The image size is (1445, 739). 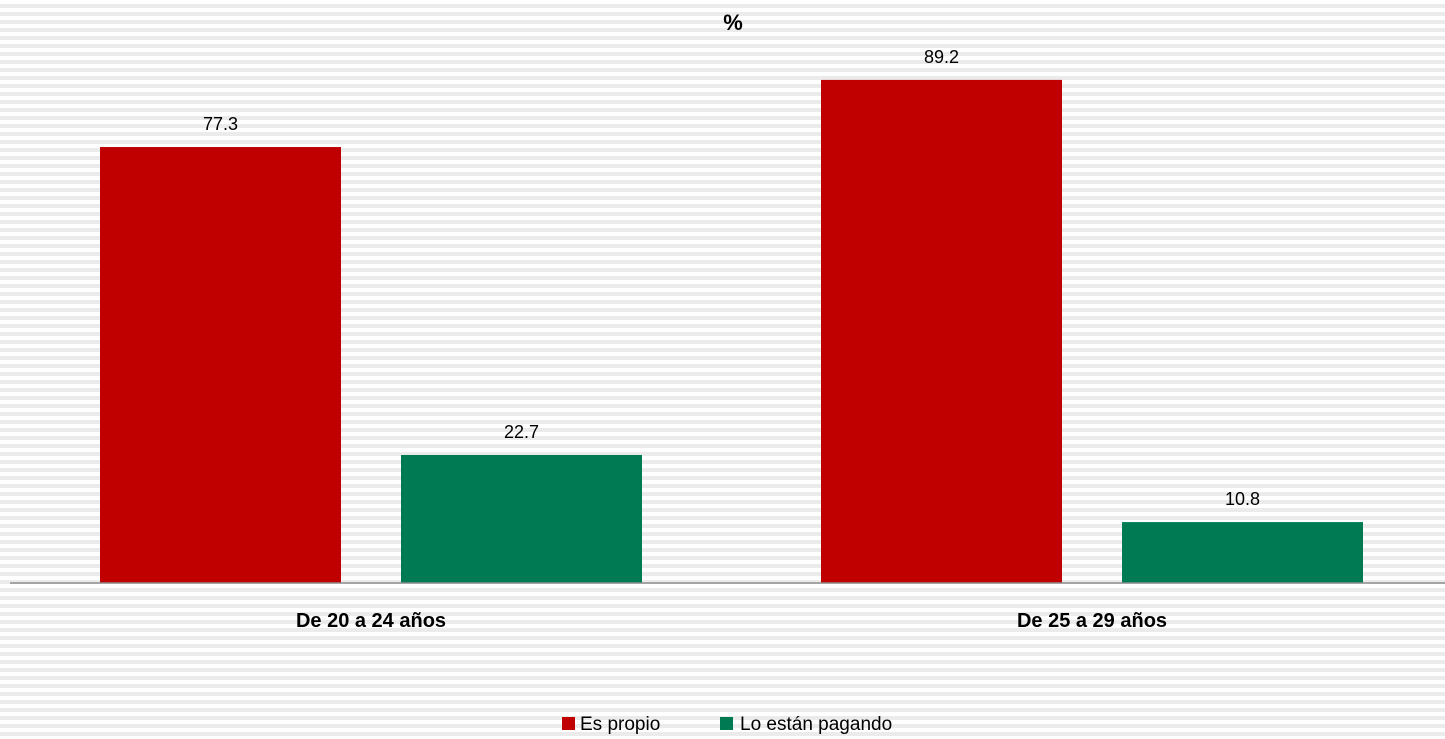 What do you see at coordinates (371, 621) in the screenshot?
I see `category-label-0: De 20 a 24 años` at bounding box center [371, 621].